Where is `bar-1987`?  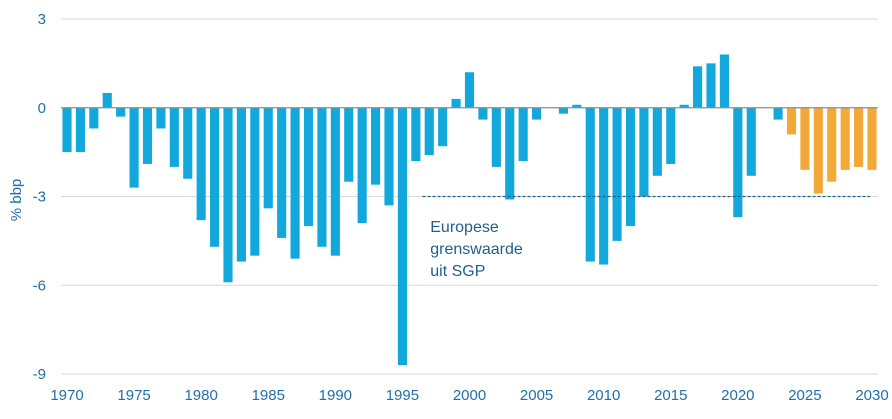
bar-1987 is located at coordinates (295, 183).